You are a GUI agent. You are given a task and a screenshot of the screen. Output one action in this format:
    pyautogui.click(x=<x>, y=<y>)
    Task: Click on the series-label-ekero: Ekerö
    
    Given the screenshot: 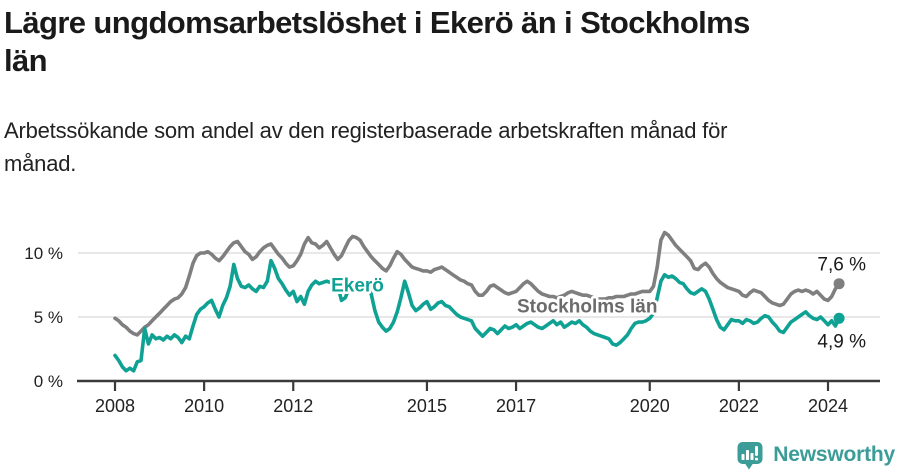 What is the action you would take?
    pyautogui.click(x=357, y=285)
    